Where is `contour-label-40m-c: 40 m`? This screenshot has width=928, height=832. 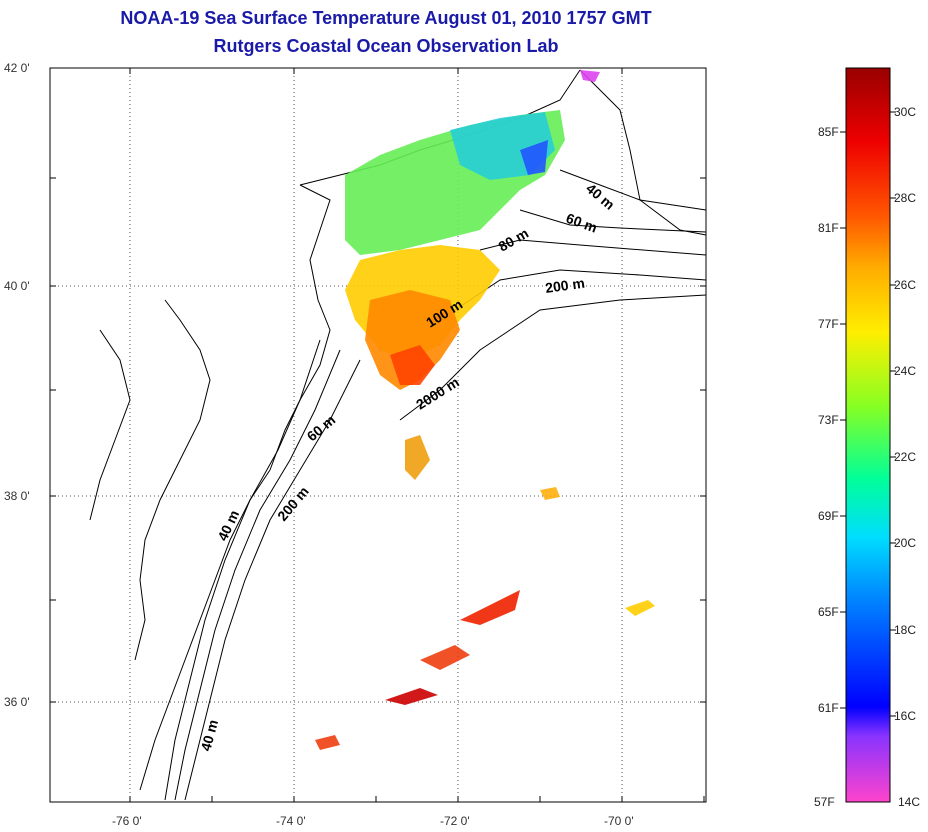
contour-label-40m-c: 40 m is located at coordinates (209, 735).